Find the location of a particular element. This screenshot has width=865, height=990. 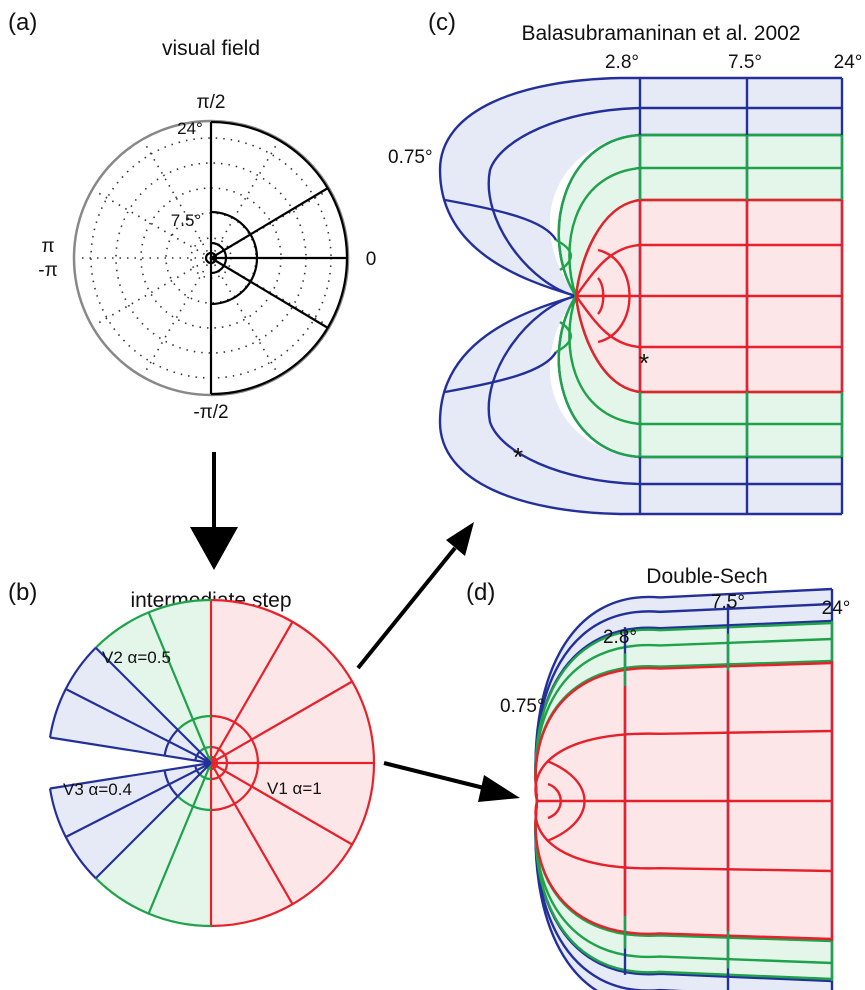

c-iso-ecc-v2-lower is located at coordinates (563, 337).